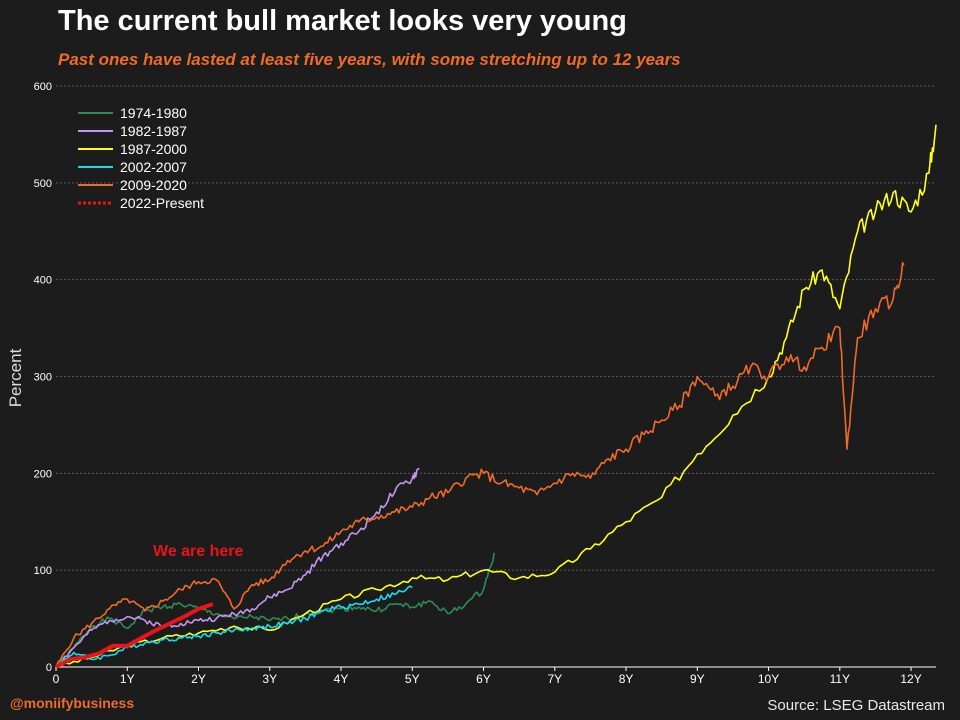  What do you see at coordinates (153, 113) in the screenshot?
I see `legend-label: 1974-1980` at bounding box center [153, 113].